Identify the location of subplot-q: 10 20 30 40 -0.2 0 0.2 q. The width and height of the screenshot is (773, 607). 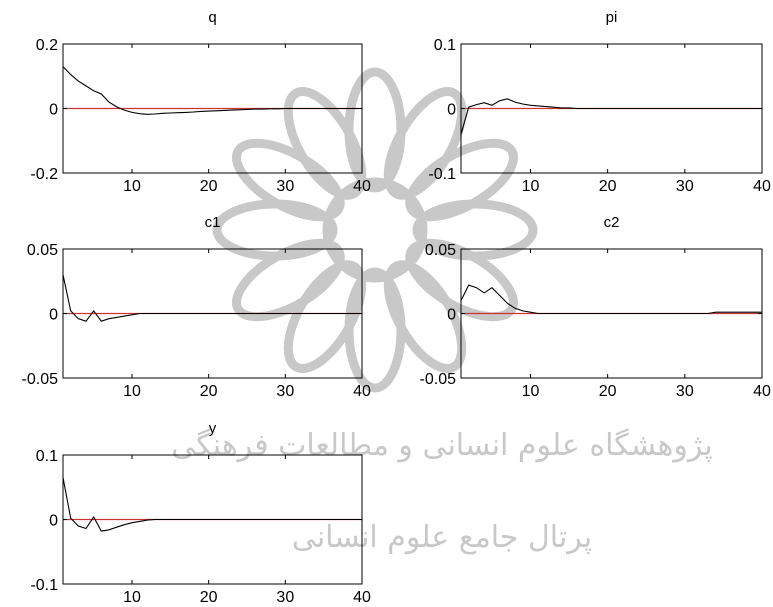
(200, 102).